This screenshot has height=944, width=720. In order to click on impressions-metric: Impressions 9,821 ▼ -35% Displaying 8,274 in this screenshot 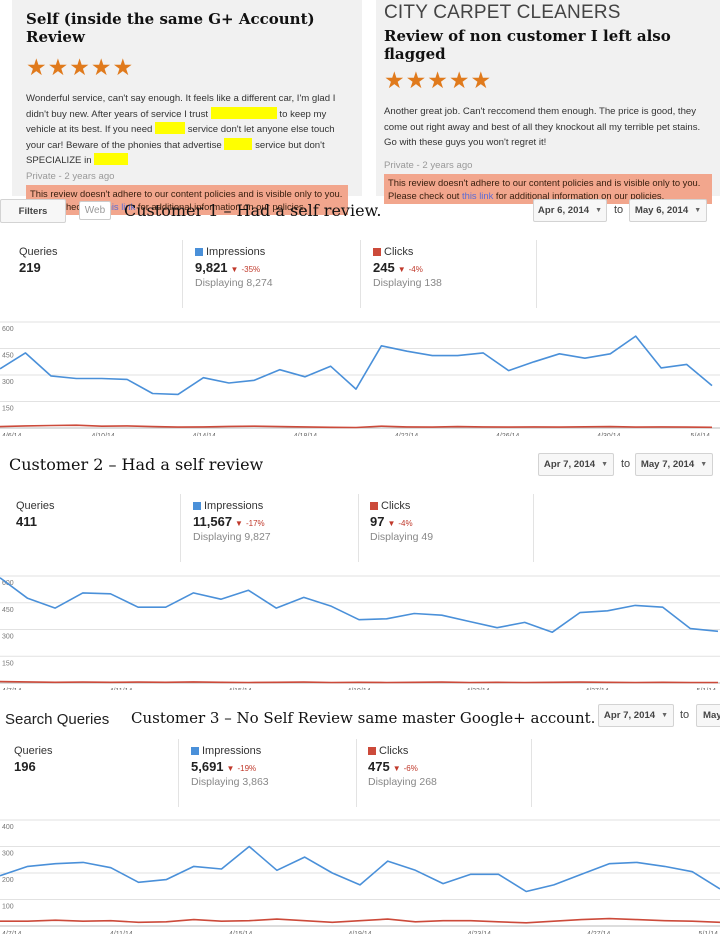, I will do `click(273, 274)`.